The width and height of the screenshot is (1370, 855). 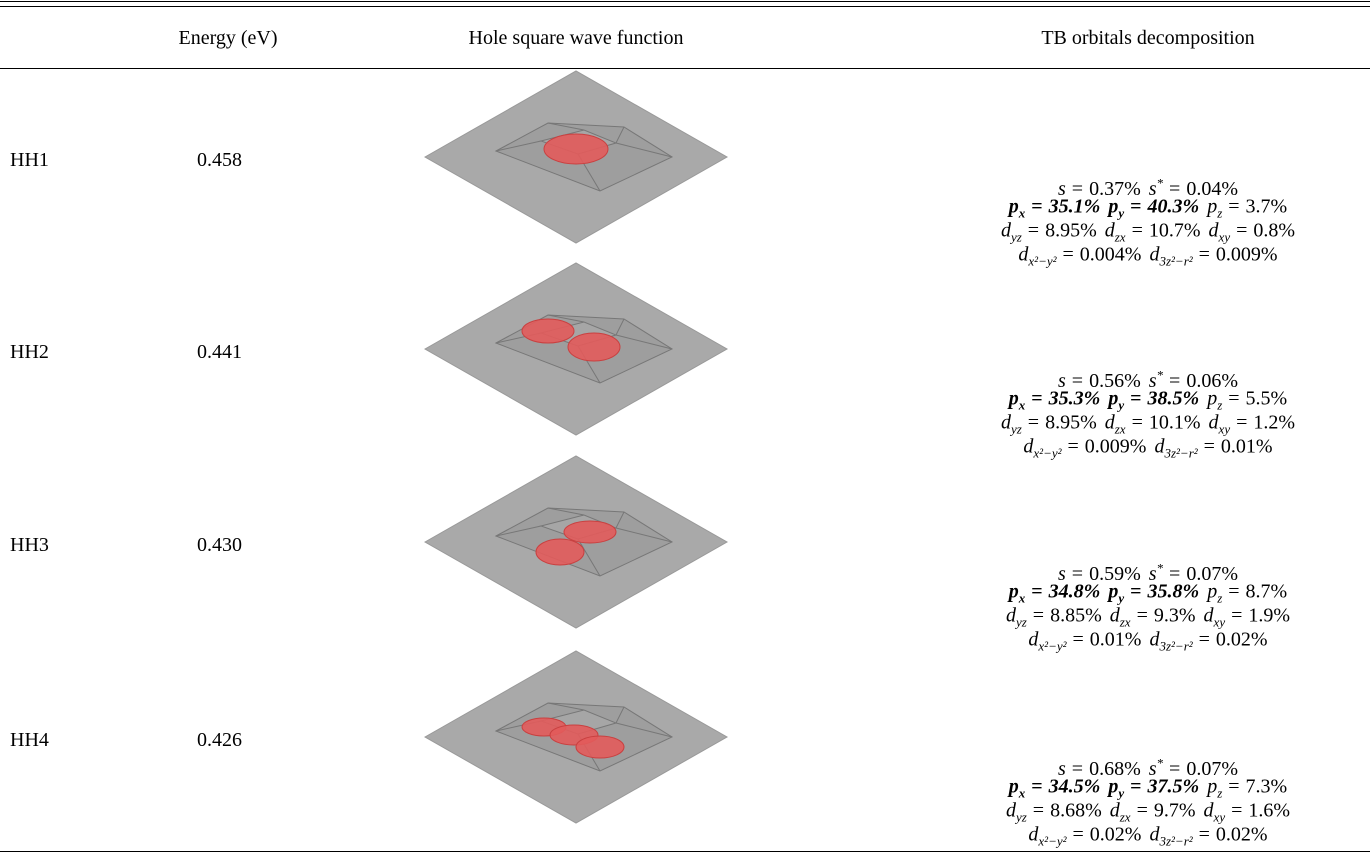 What do you see at coordinates (1110, 254) in the screenshot?
I see `orbital-weight: 0.004%` at bounding box center [1110, 254].